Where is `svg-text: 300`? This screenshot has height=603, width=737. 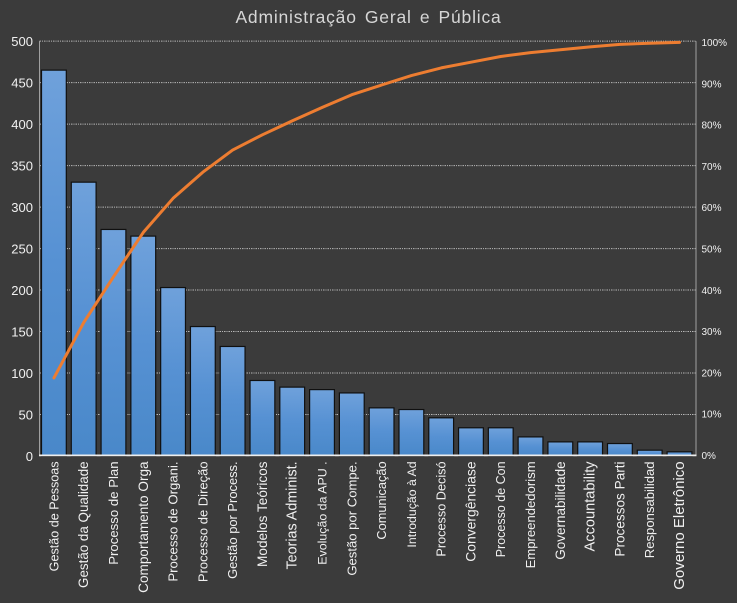 svg-text: 300 is located at coordinates (22, 207).